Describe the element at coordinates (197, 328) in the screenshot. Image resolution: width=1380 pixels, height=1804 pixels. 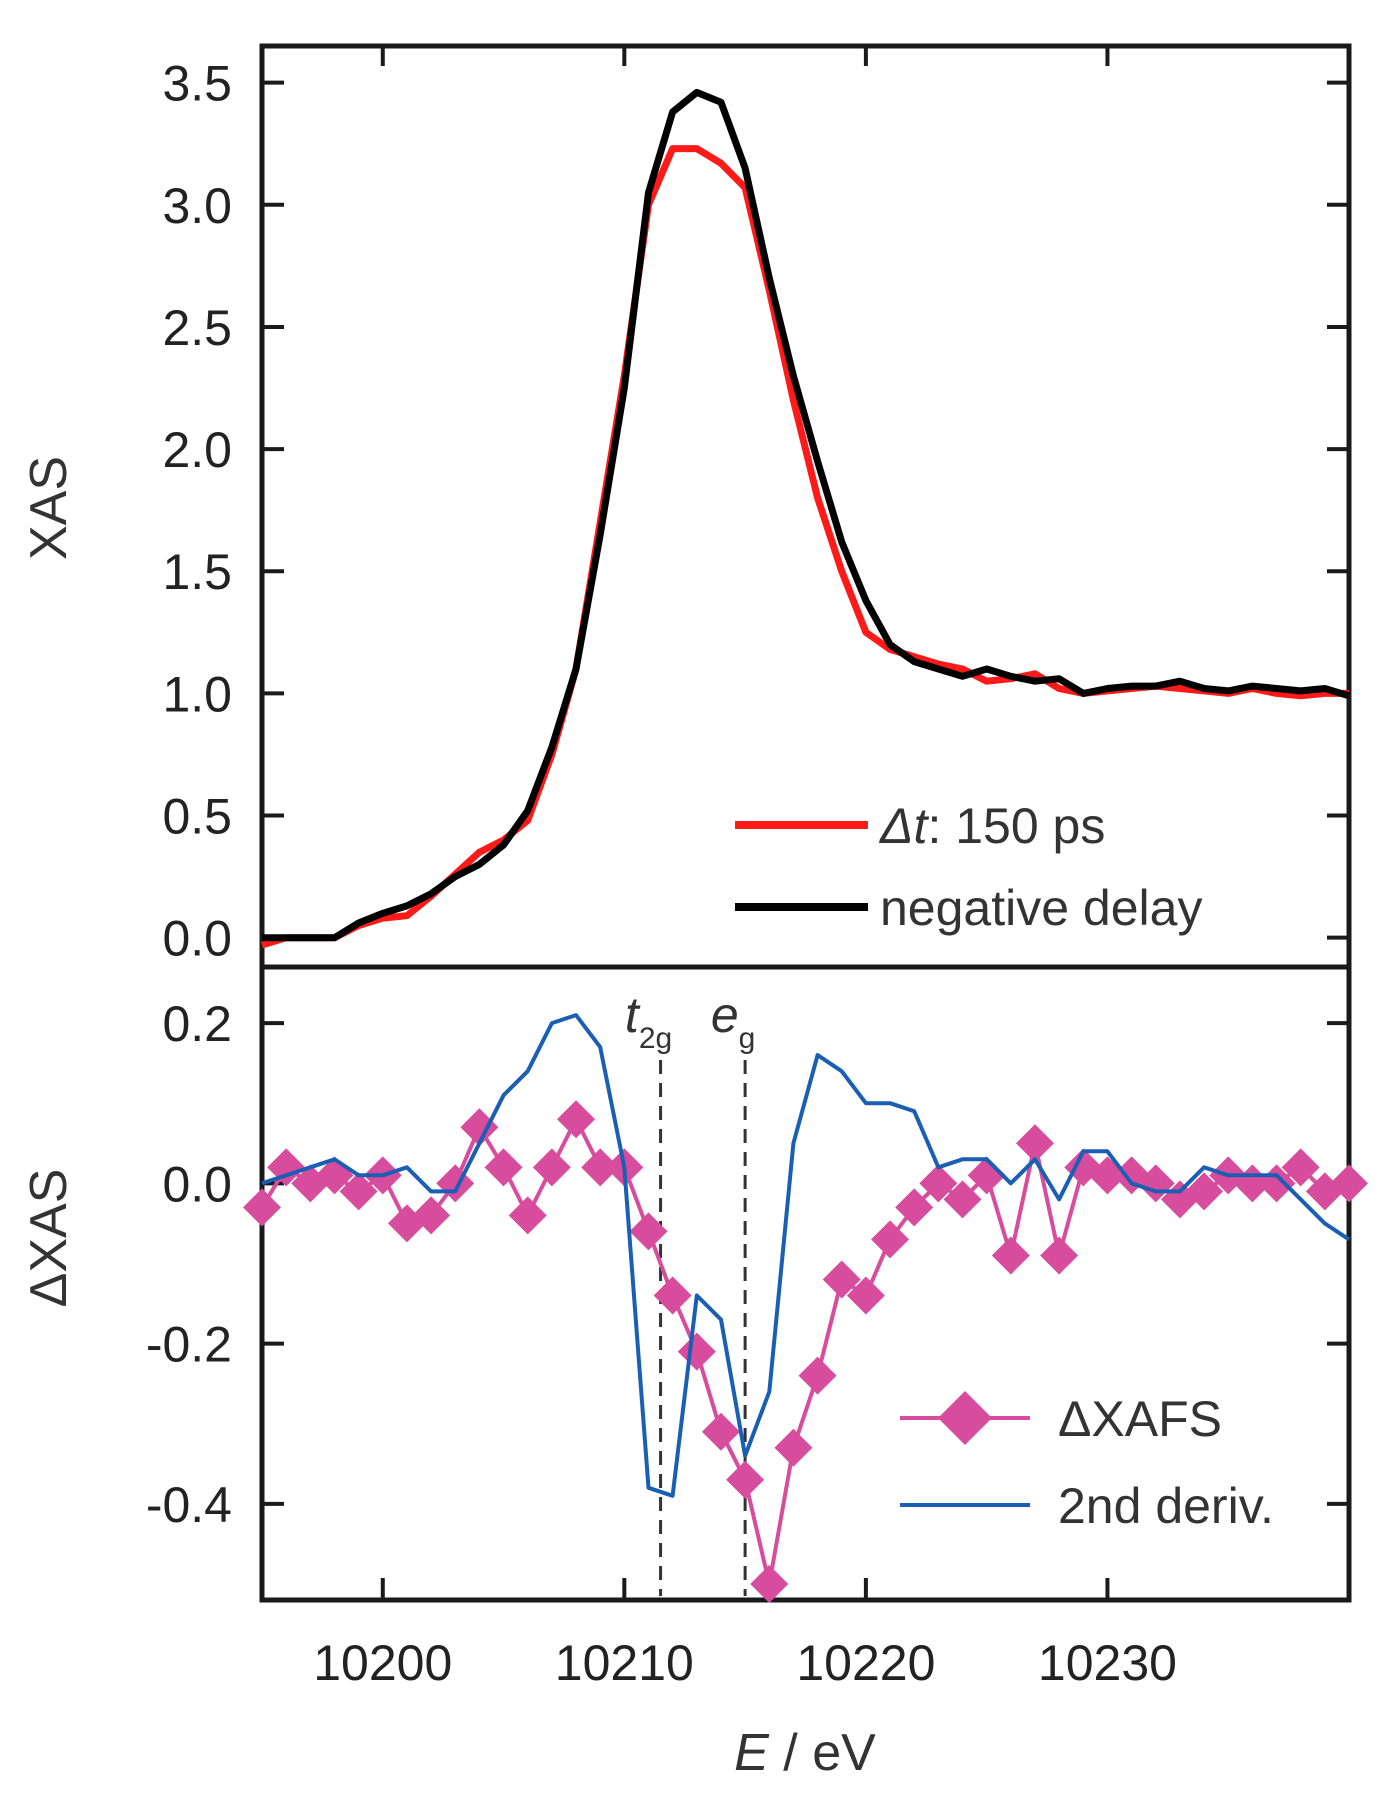
I see `top-y-tick-label: 2.5` at that location.